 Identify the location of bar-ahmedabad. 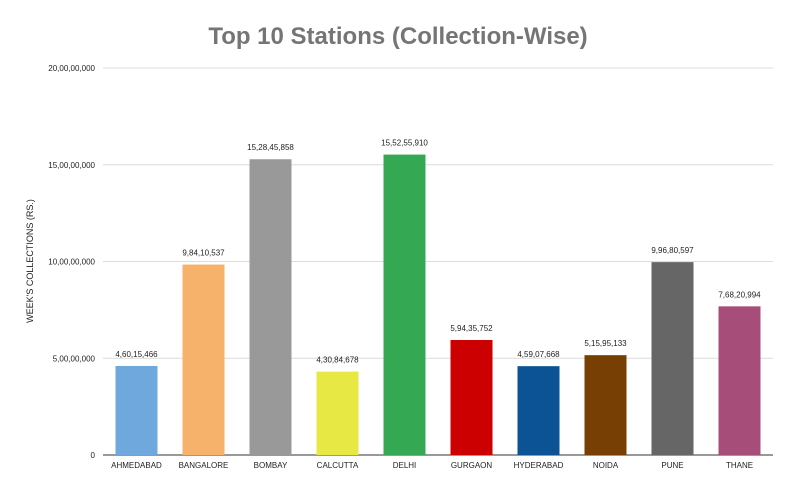
(136, 410).